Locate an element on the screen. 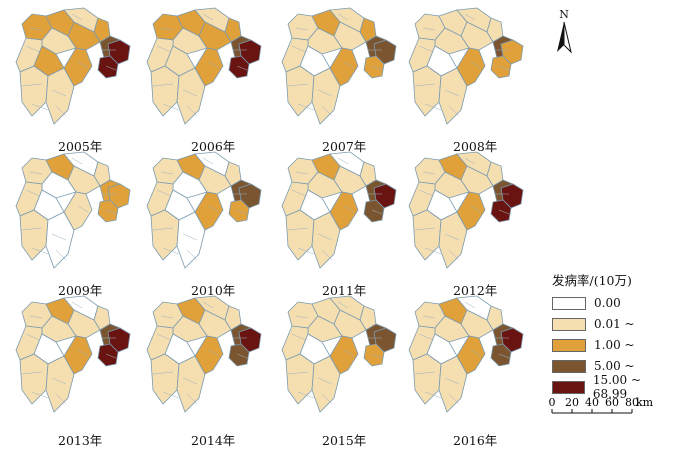  legend-label: 0.01 ~ is located at coordinates (614, 324).